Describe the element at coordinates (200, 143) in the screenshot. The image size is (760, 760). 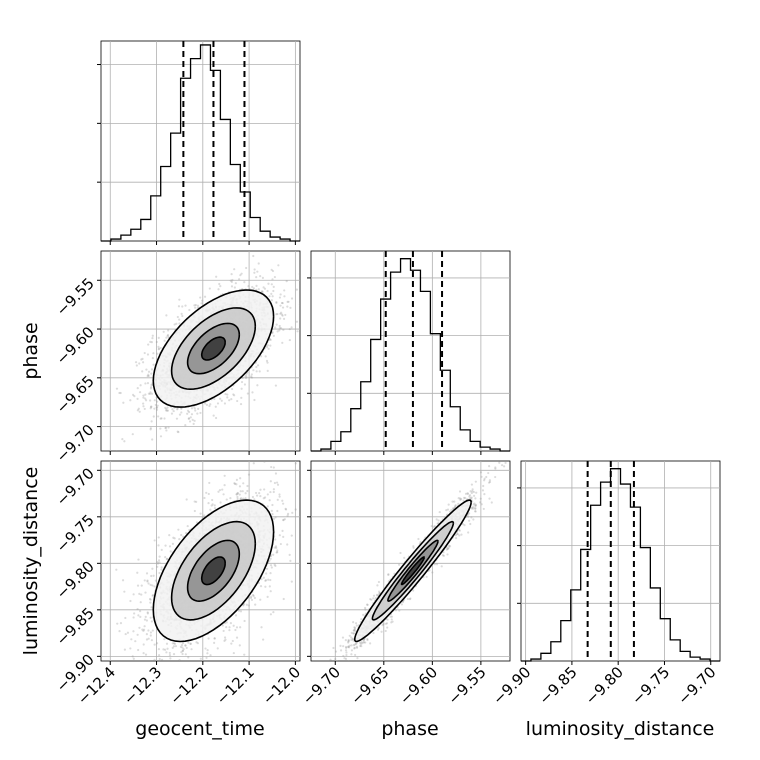
I see `histogram-step` at that location.